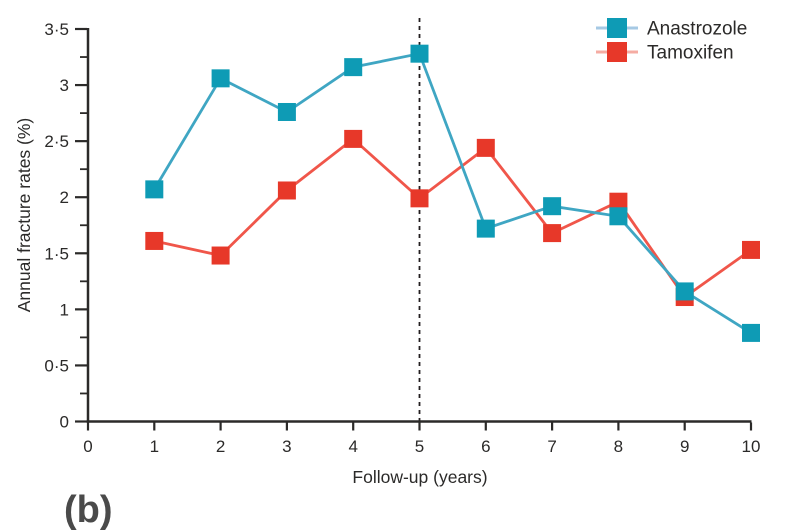  What do you see at coordinates (618, 446) in the screenshot?
I see `x-tick-label: 8` at bounding box center [618, 446].